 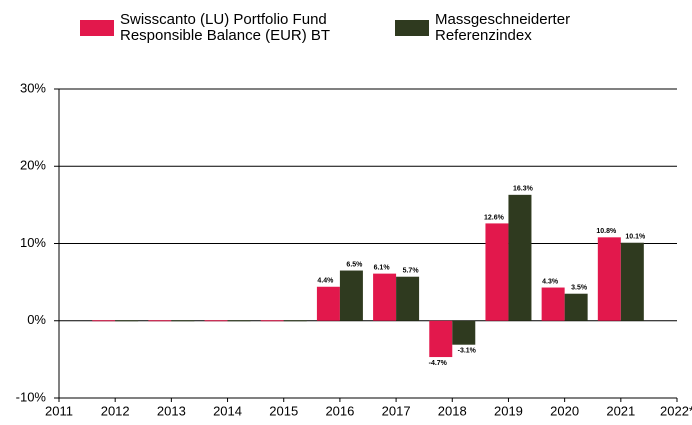 I want to click on value-label: -4.7%, so click(x=438, y=363).